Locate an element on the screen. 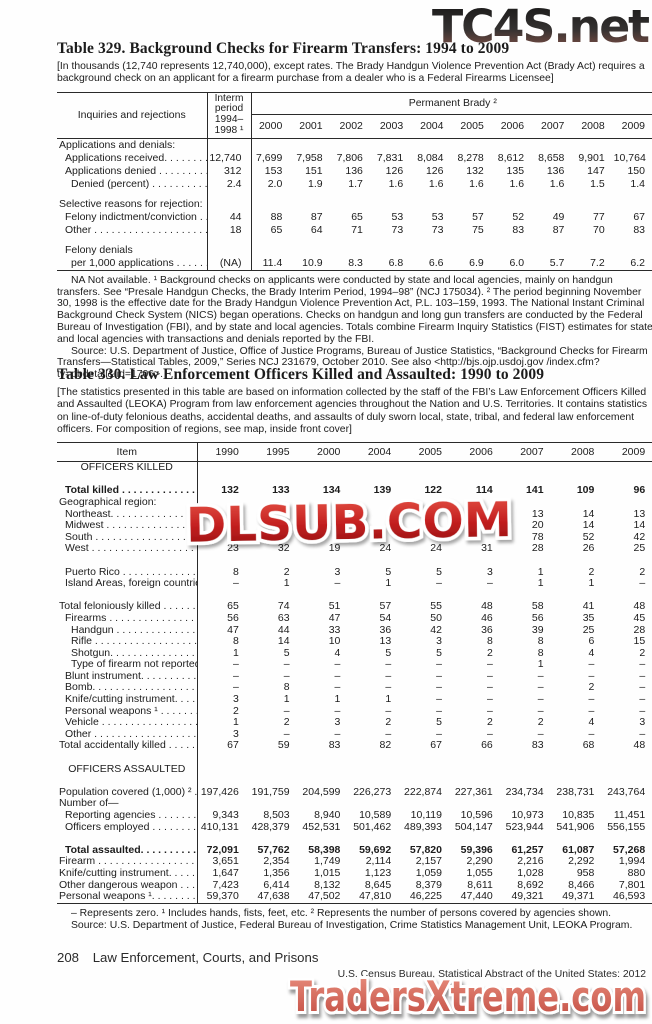 The width and height of the screenshot is (652, 1024). spacer-row is located at coordinates (354, 781).